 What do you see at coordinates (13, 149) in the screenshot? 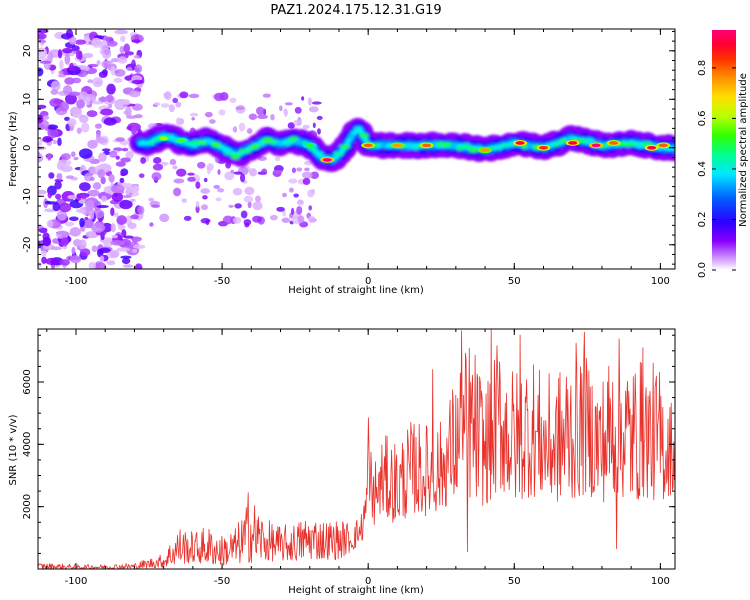
I see `spectrogram-y-label: Frequency (Hz)` at bounding box center [13, 149].